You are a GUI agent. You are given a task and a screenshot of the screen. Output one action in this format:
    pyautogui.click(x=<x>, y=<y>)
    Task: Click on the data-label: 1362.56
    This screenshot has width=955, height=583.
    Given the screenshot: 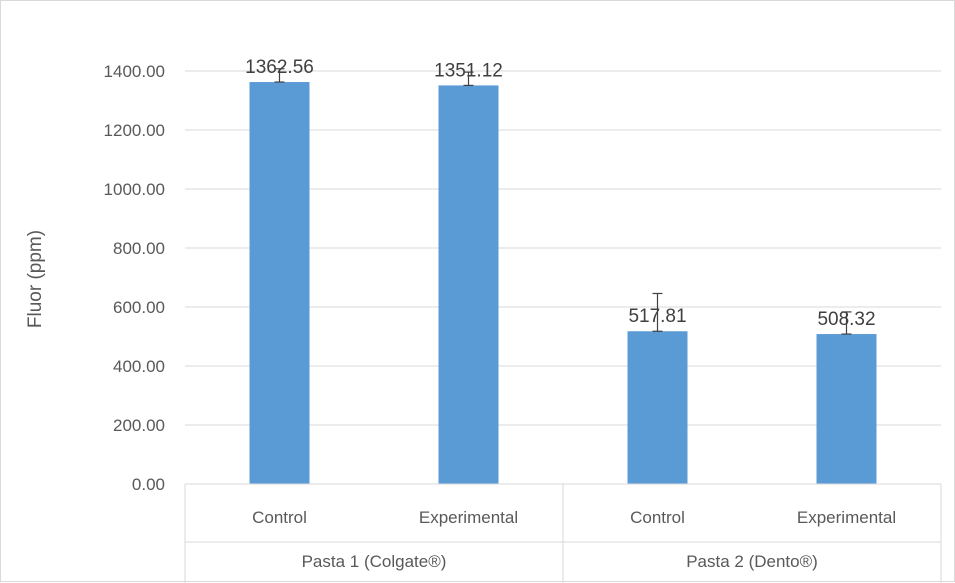 What is the action you would take?
    pyautogui.click(x=279, y=67)
    